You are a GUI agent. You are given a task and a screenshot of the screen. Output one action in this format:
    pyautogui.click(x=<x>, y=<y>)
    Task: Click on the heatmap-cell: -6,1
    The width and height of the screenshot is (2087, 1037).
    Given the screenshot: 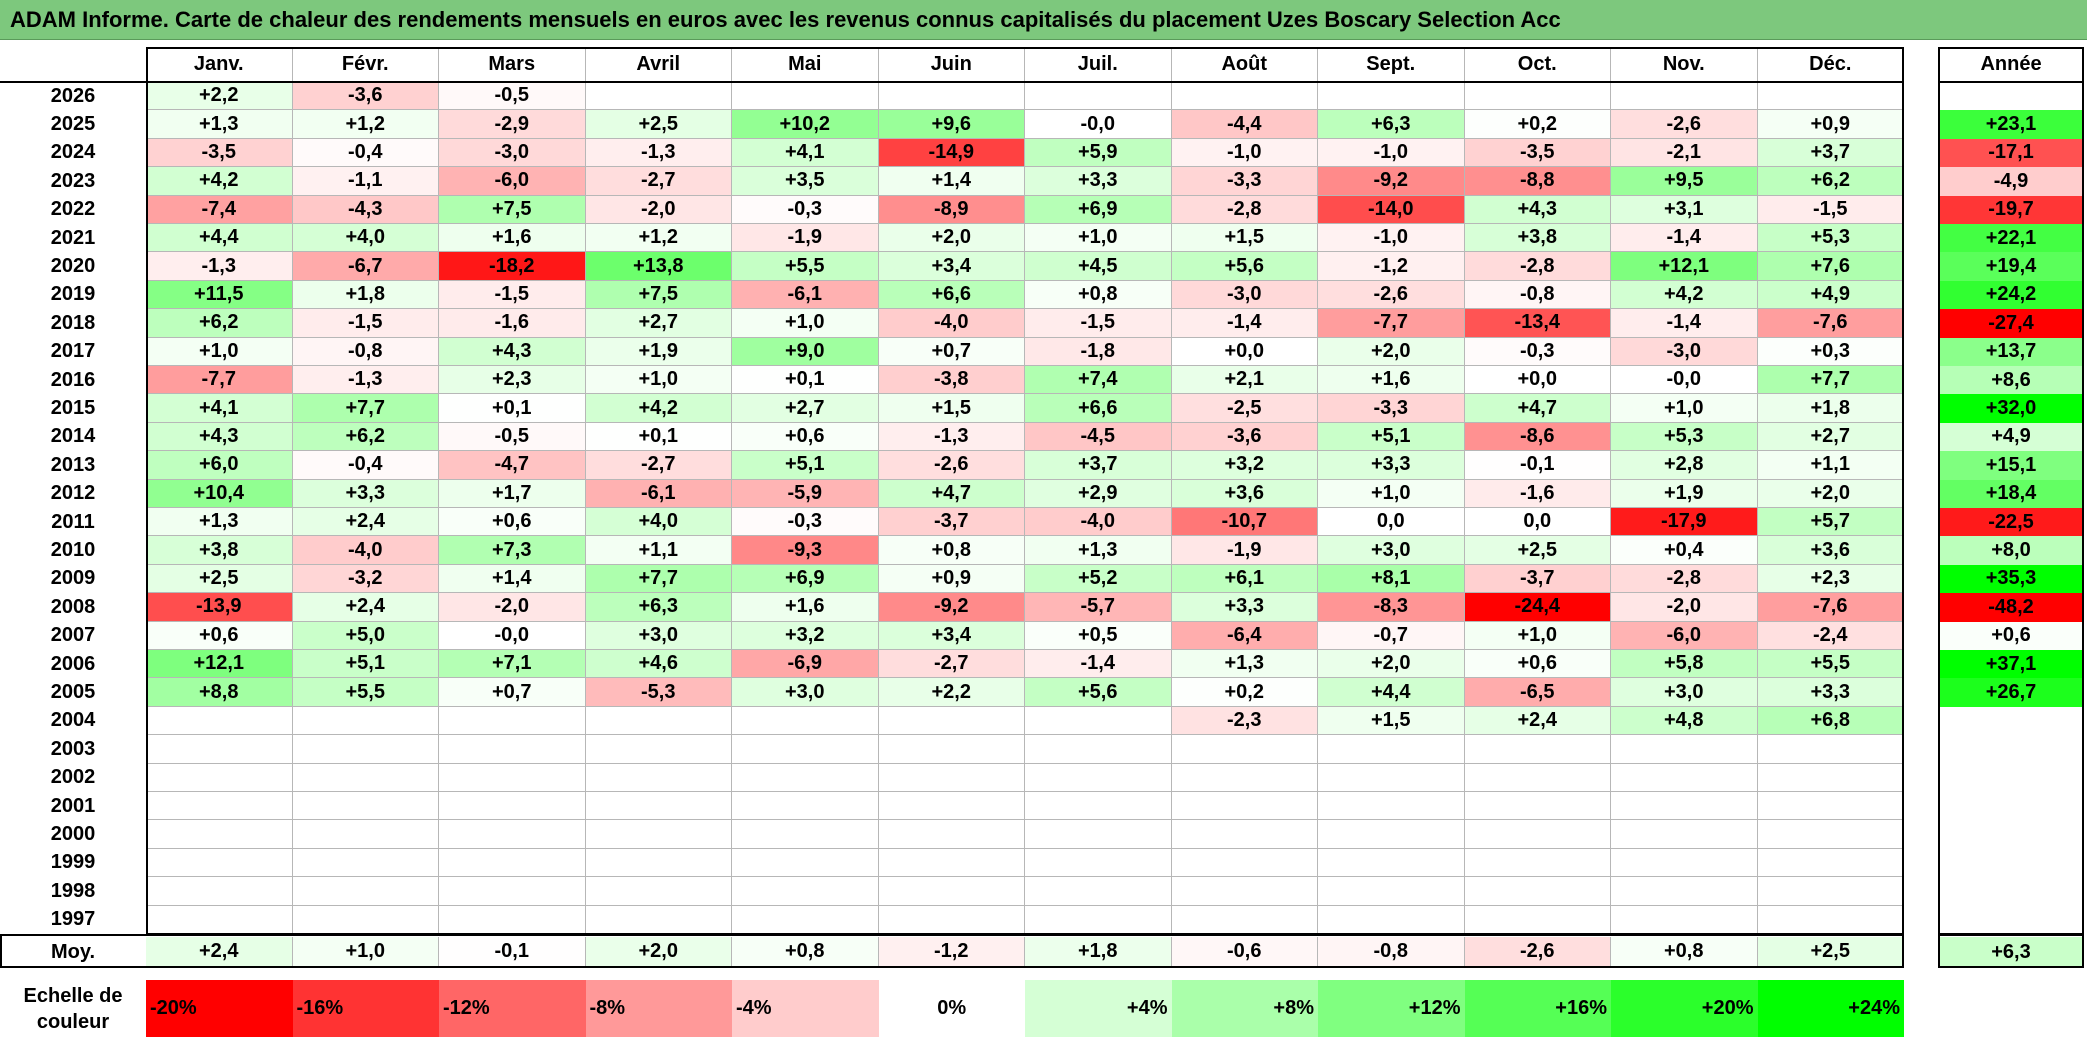 What is the action you would take?
    pyautogui.click(x=658, y=493)
    